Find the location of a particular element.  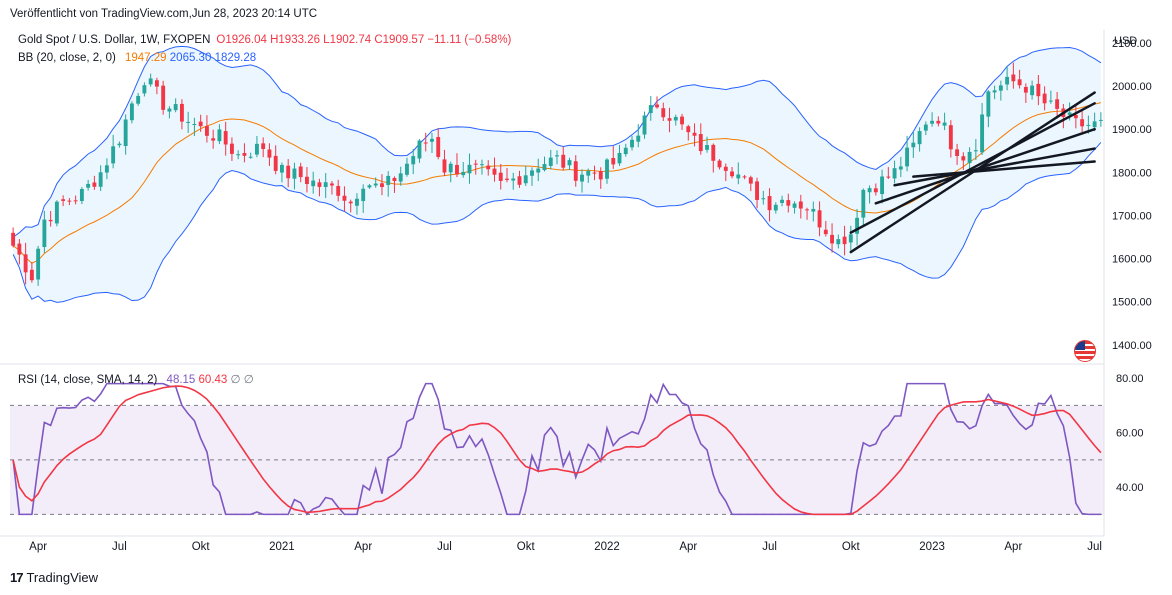

ohlc-close: C1909.57 is located at coordinates (399, 40).